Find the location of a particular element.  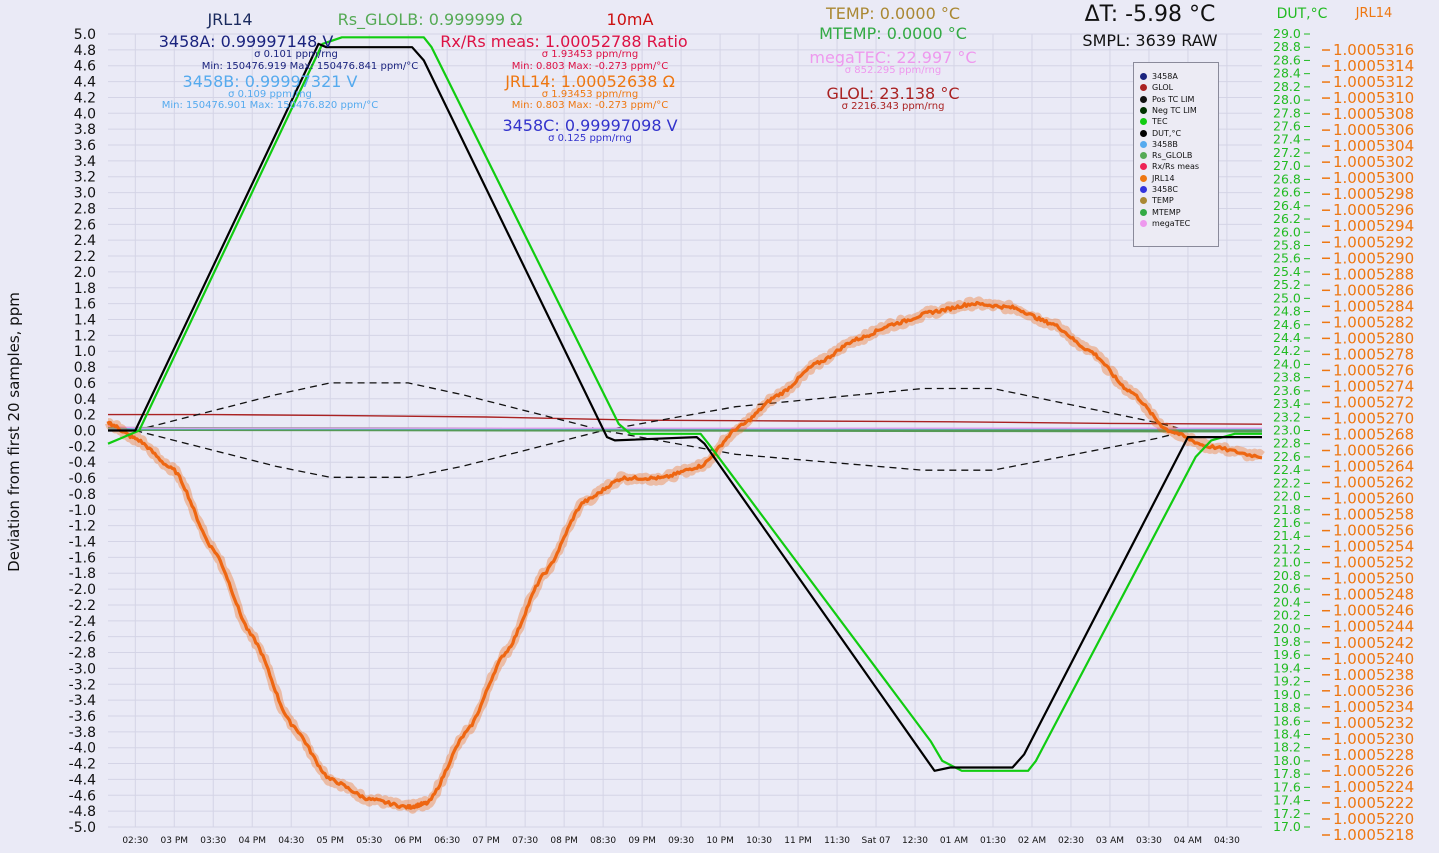

y3-tick-label: 1.0005296 is located at coordinates (1373, 210).